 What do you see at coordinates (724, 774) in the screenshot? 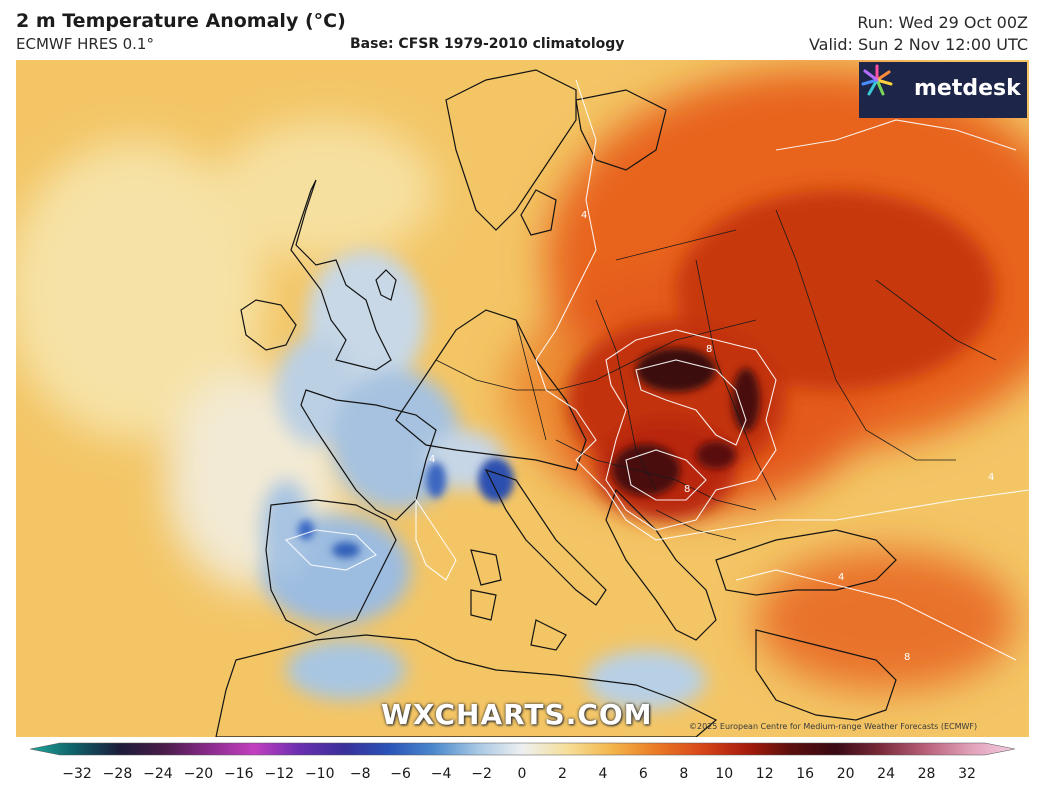
I see `colorbar-tick-label: 10` at bounding box center [724, 774].